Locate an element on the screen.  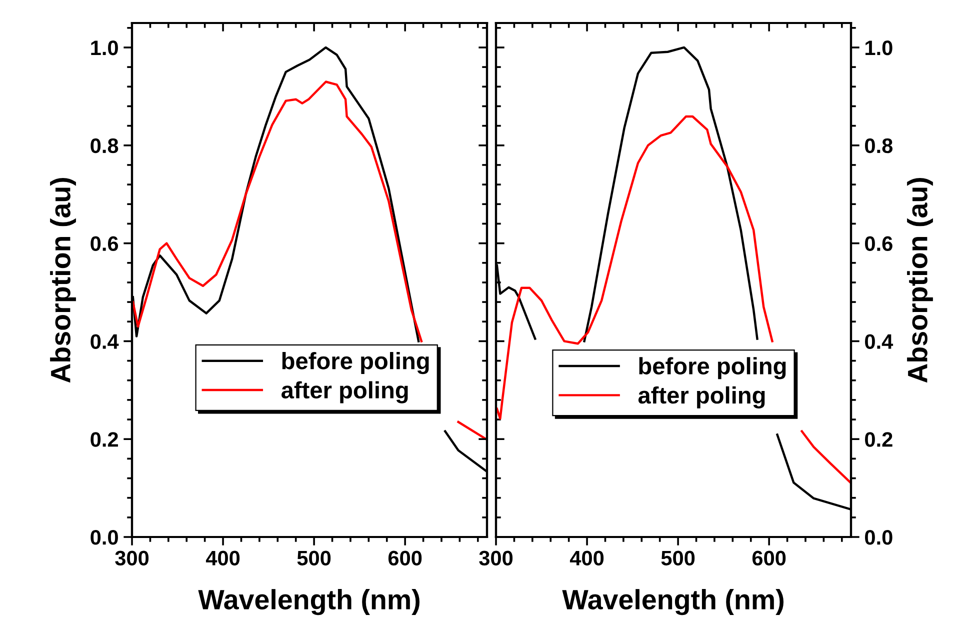
y-tick-label: 0.0 is located at coordinates (104, 537).